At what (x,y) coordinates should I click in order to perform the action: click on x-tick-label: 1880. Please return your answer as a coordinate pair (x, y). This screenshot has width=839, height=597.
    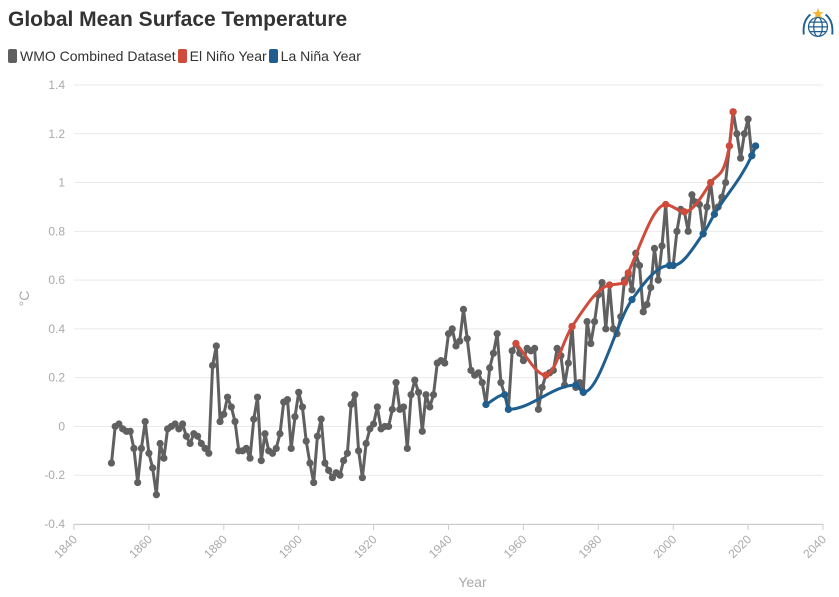
    Looking at the image, I should click on (215, 546).